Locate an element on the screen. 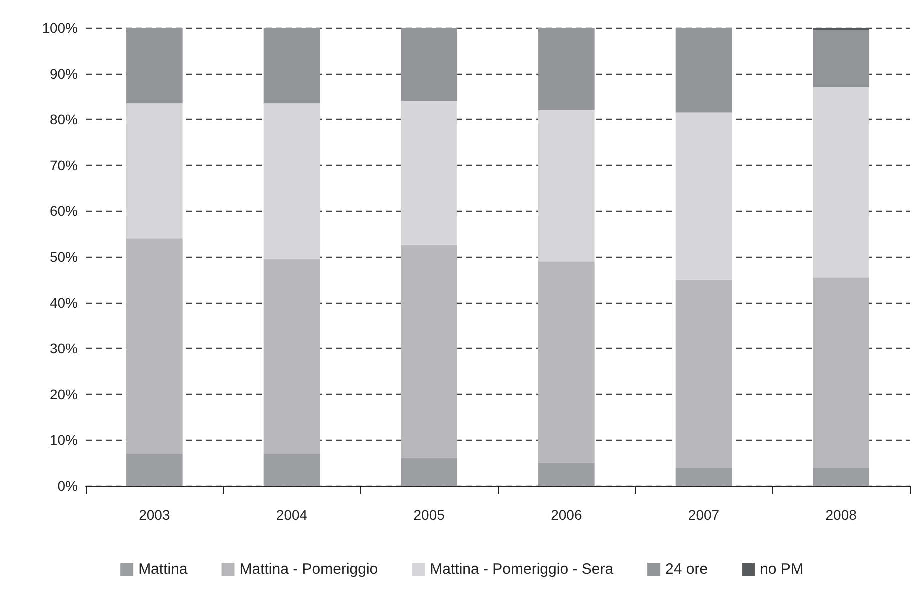 This screenshot has width=924, height=594. x-tick-label: 2008 is located at coordinates (842, 515).